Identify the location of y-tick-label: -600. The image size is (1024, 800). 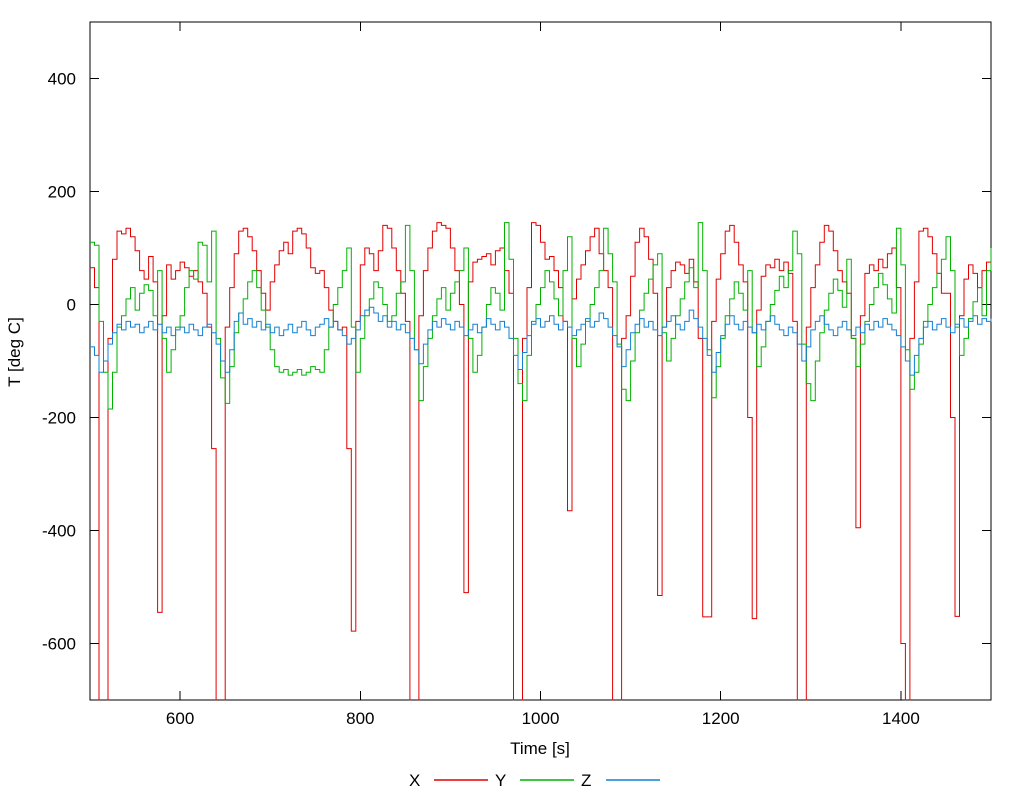
(59, 644).